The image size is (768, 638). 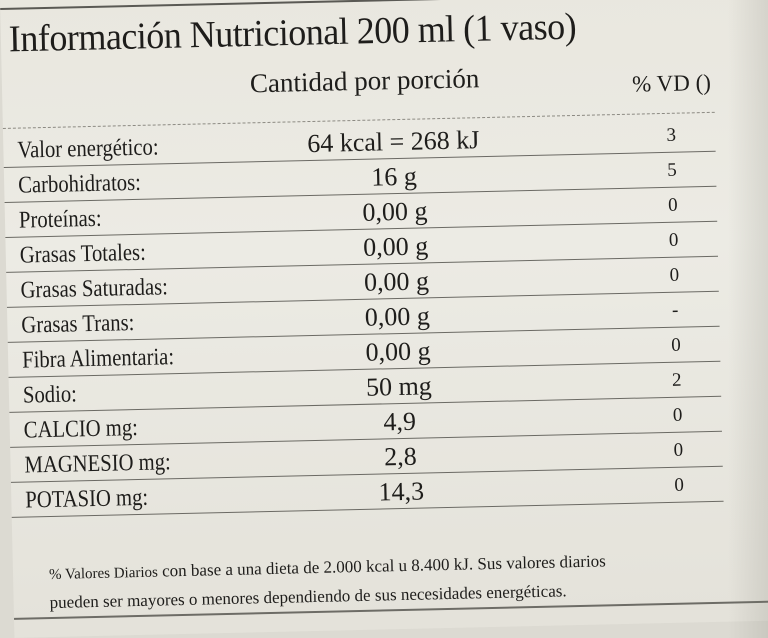 I want to click on nutrient-amount: 64 kcal = 268 kJ, so click(x=393, y=142).